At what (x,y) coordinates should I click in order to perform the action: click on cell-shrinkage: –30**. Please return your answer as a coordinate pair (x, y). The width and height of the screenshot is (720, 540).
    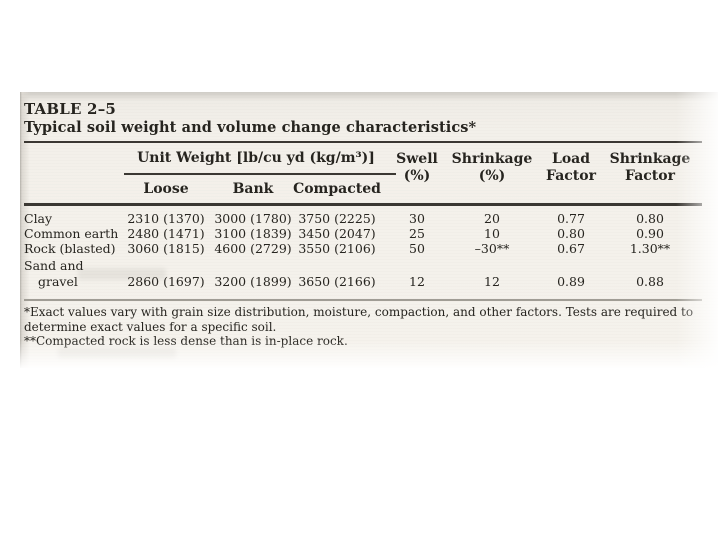
    Looking at the image, I should click on (492, 248).